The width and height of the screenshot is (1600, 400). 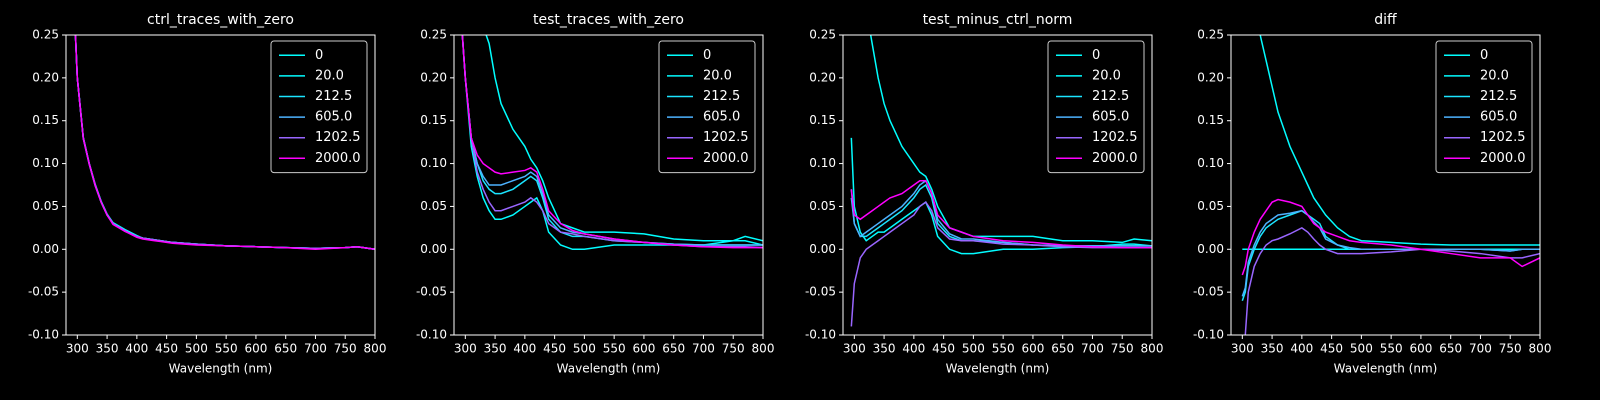 What do you see at coordinates (608, 20) in the screenshot?
I see `subplot-title: test_traces_with_zero` at bounding box center [608, 20].